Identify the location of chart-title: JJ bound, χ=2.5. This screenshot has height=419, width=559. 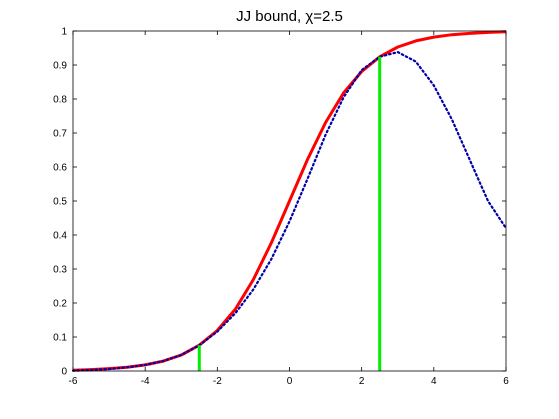
(289, 16).